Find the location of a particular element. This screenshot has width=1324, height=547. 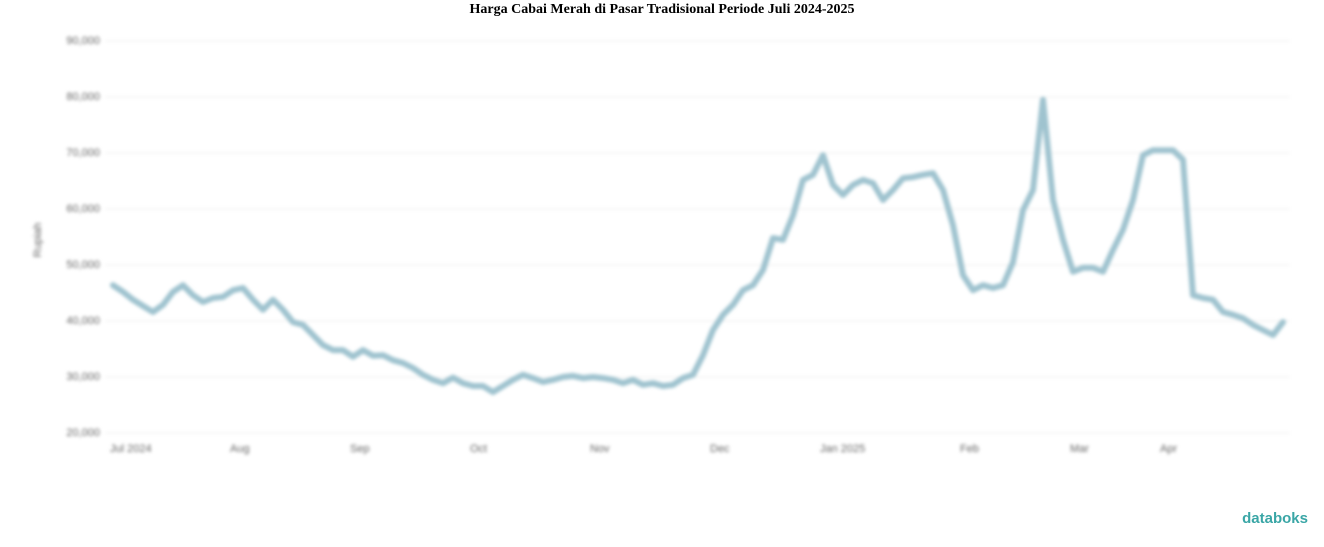

x-tick-label: Jan 2025 is located at coordinates (842, 449).